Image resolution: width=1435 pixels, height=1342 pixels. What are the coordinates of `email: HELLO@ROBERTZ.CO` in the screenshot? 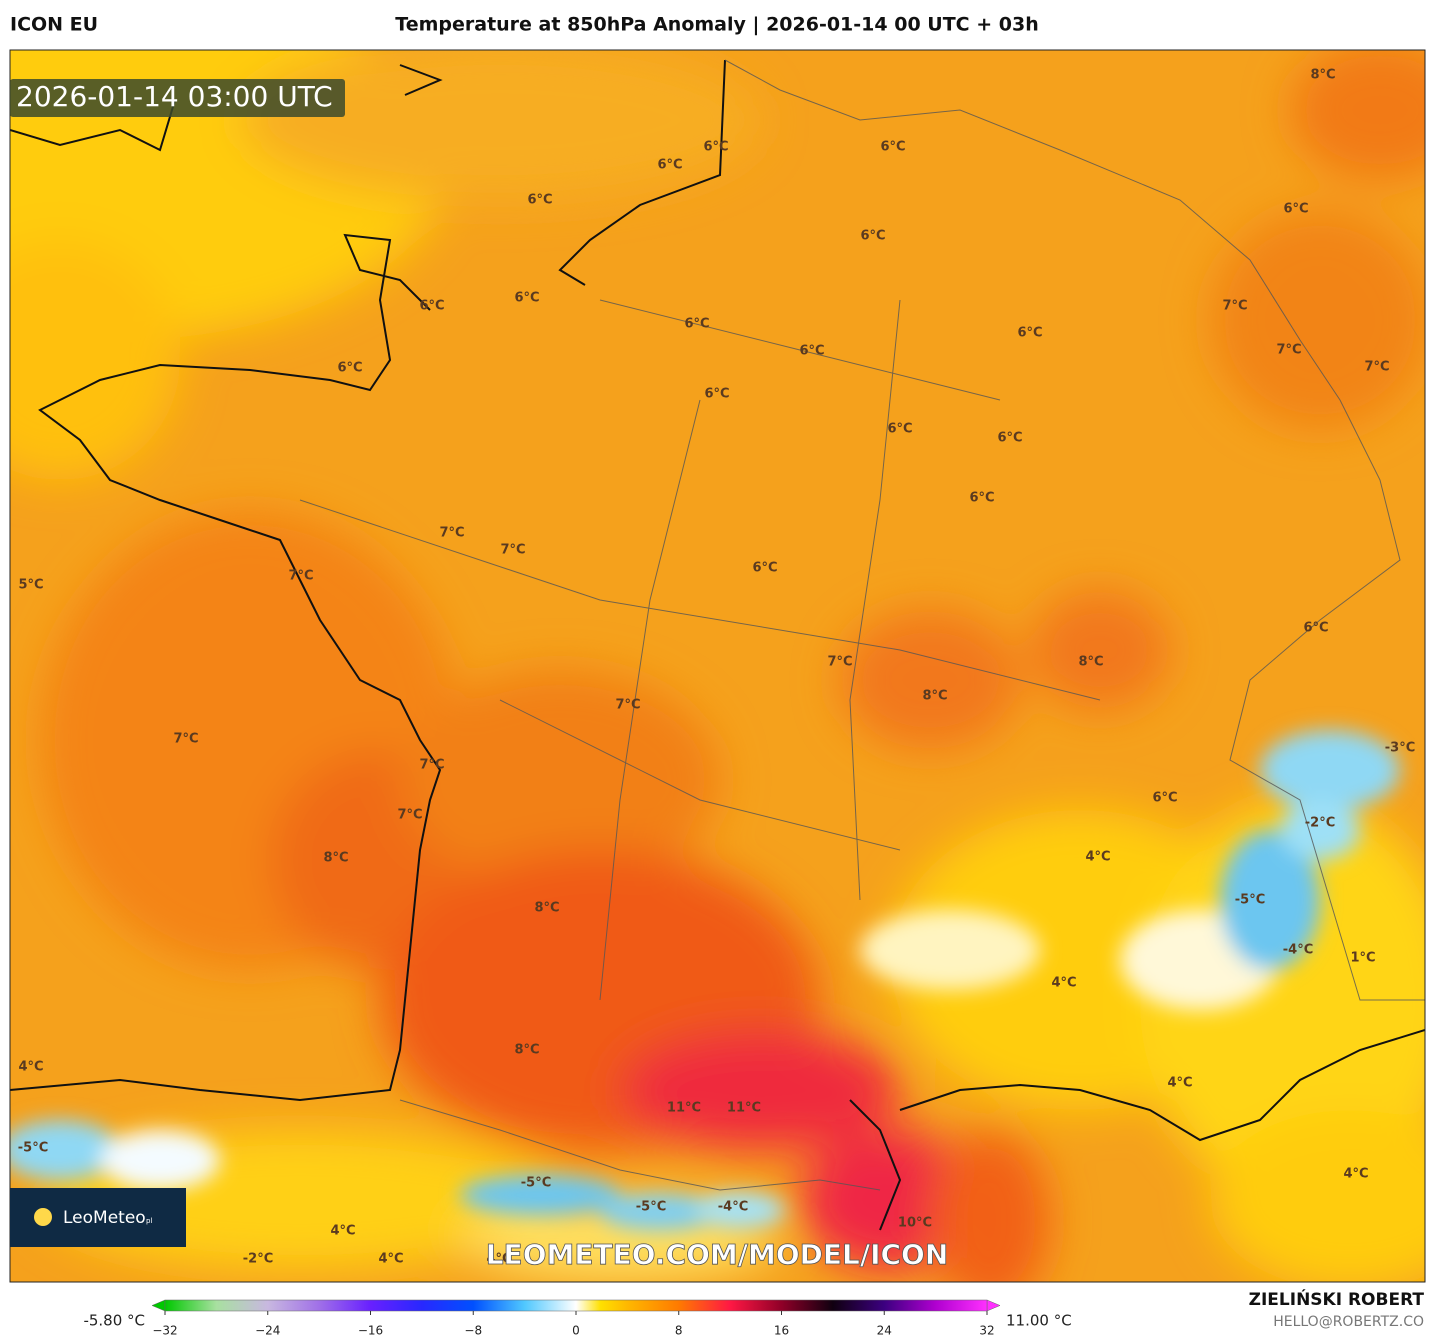 It's located at (1348, 1322).